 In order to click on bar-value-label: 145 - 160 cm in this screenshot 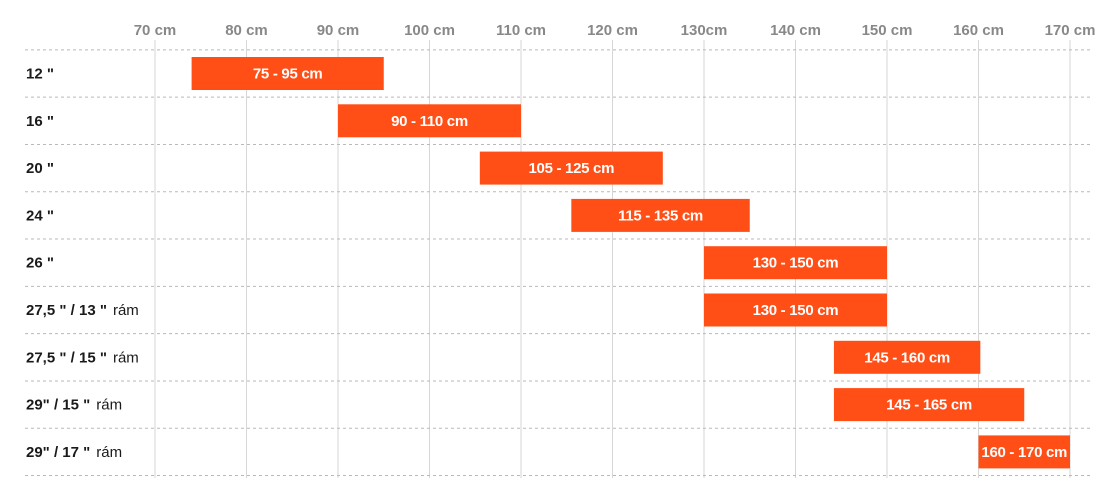, I will do `click(907, 357)`.